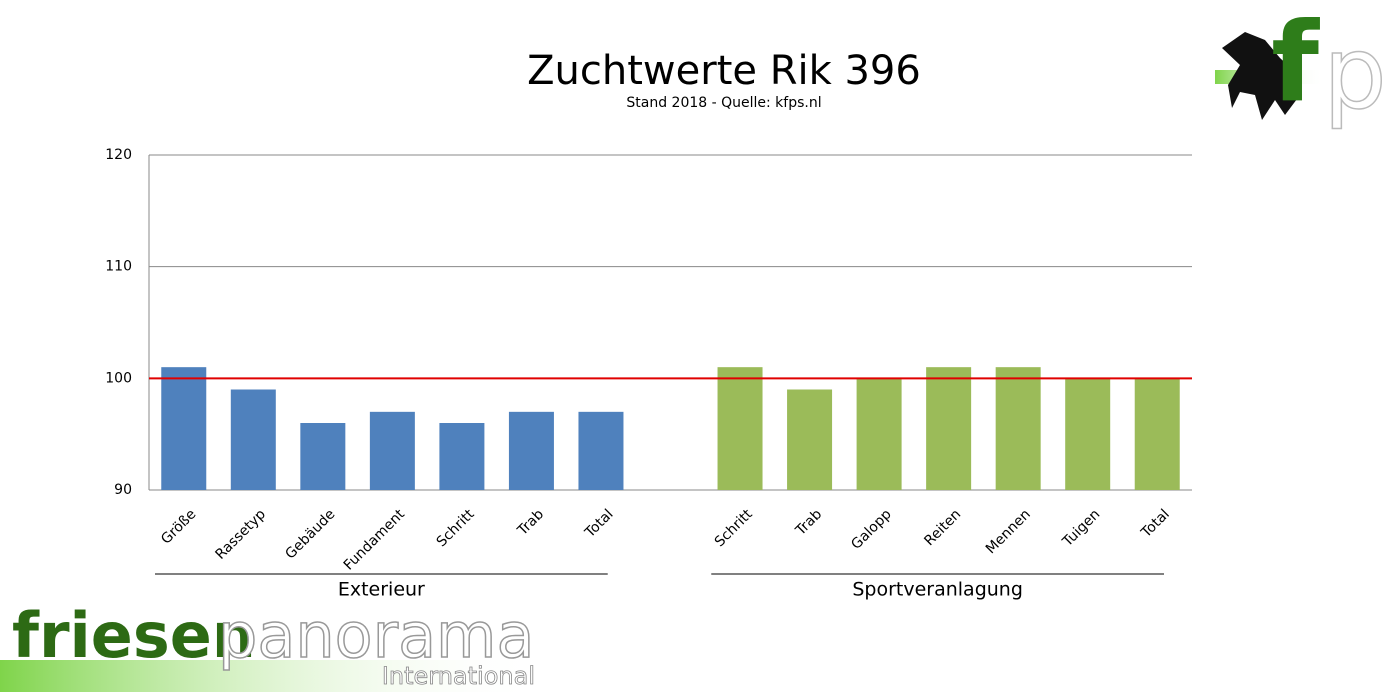  Describe the element at coordinates (458, 676) in the screenshot. I see `logo-brand: International` at that location.